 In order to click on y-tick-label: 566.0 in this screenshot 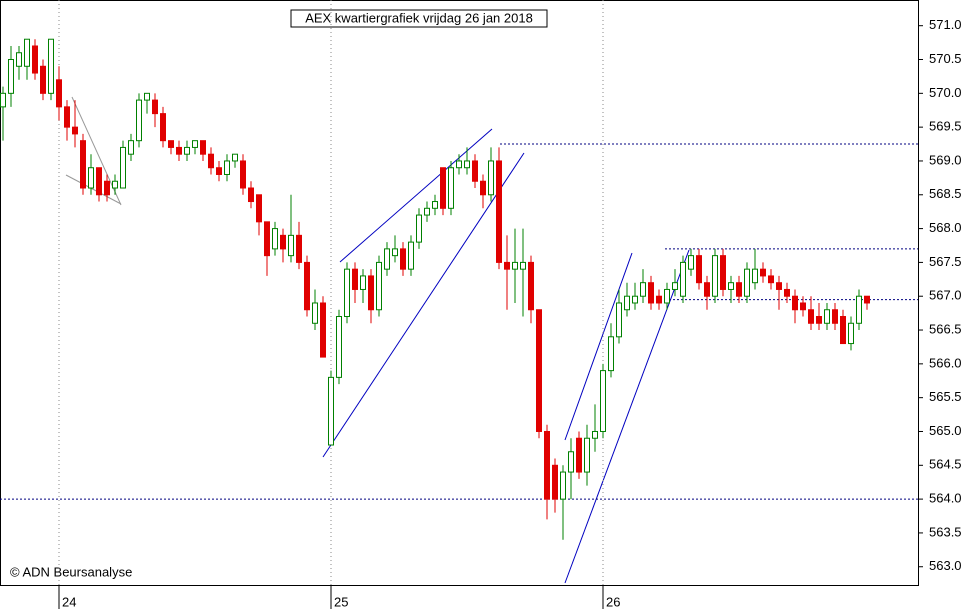, I will do `click(945, 362)`.